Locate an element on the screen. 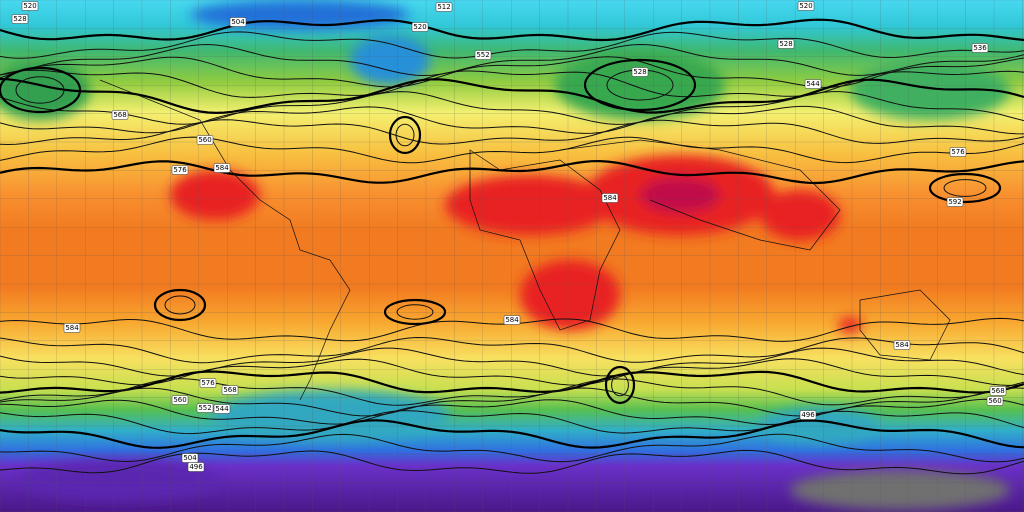  contour-label: 512 is located at coordinates (443, 7).